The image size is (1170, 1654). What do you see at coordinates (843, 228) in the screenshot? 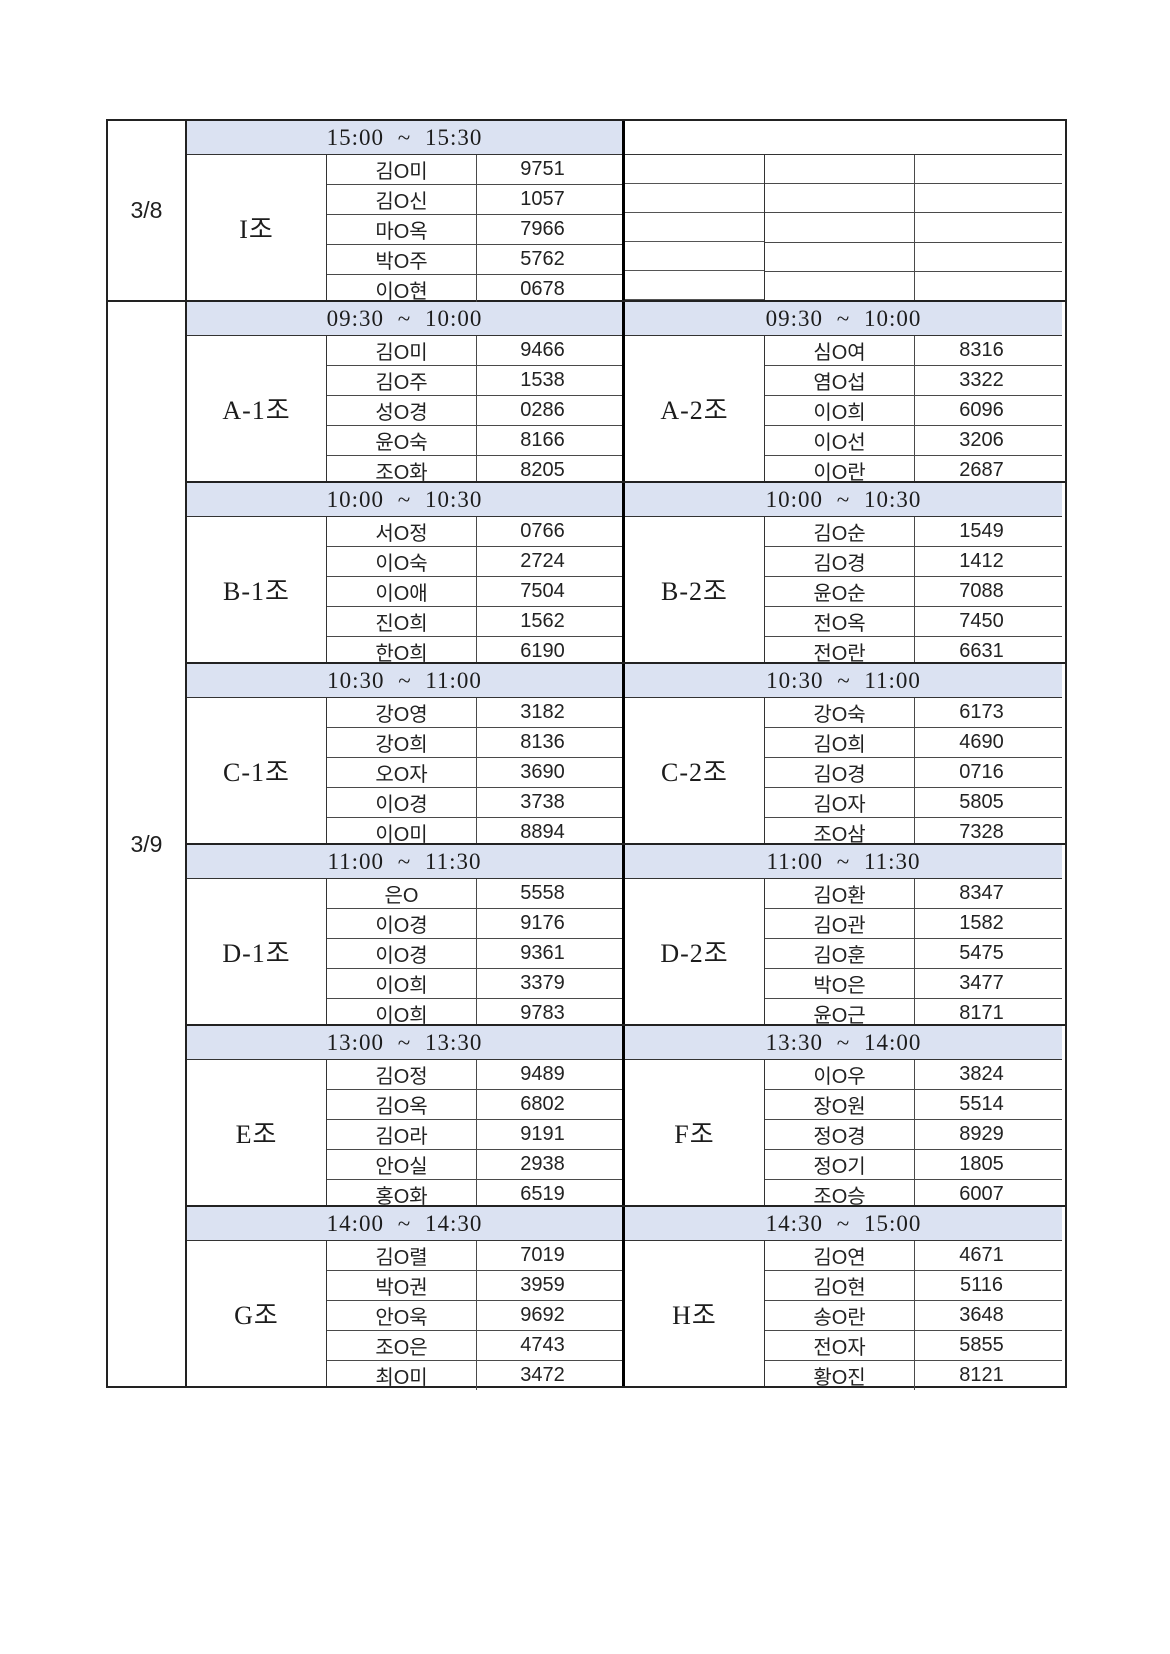
I see `group-block-body` at bounding box center [843, 228].